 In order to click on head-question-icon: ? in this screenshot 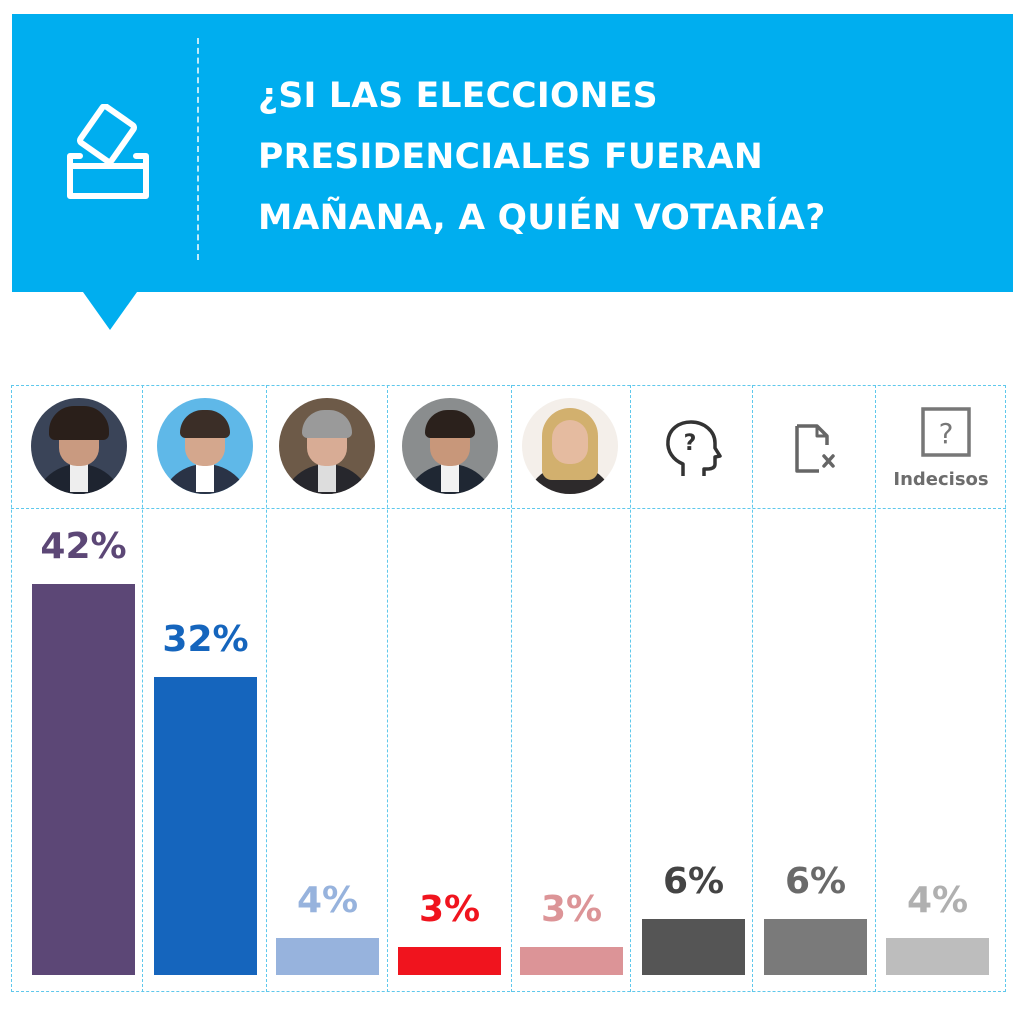, I will do `click(694, 448)`.